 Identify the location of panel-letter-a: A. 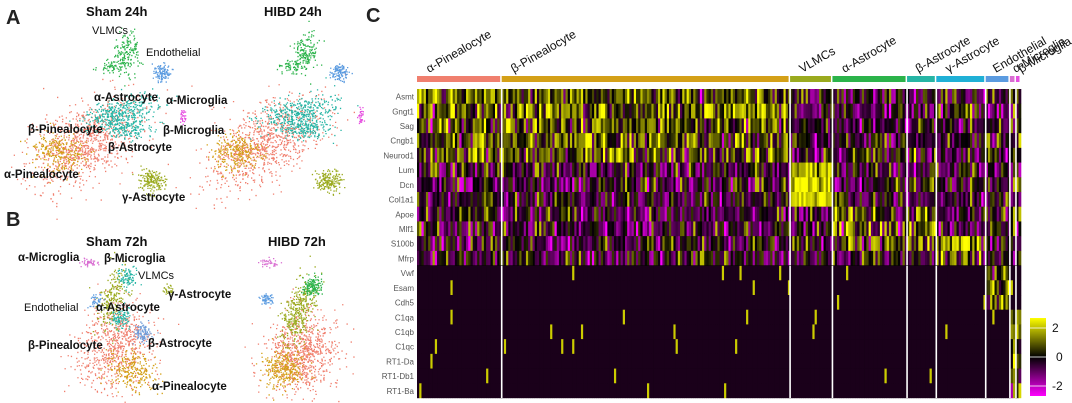
(13, 18).